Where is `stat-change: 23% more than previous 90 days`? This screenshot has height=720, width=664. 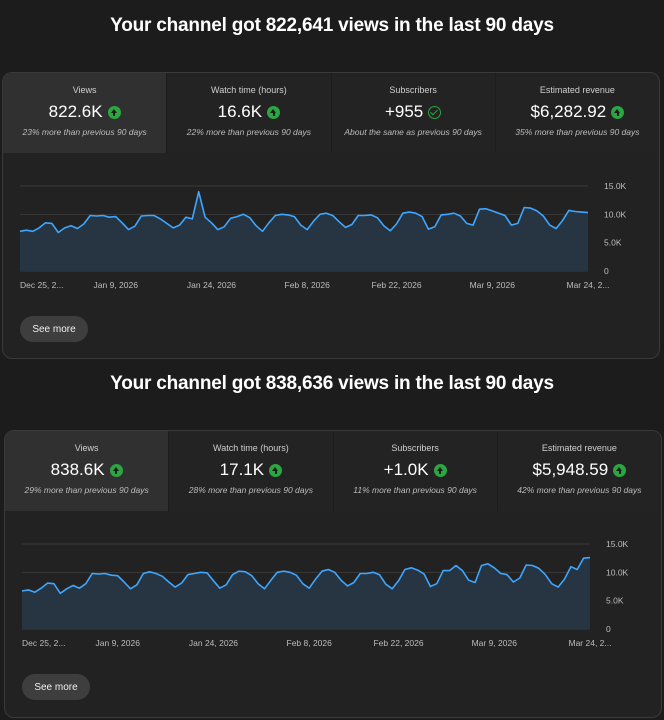 stat-change: 23% more than previous 90 days is located at coordinates (84, 132).